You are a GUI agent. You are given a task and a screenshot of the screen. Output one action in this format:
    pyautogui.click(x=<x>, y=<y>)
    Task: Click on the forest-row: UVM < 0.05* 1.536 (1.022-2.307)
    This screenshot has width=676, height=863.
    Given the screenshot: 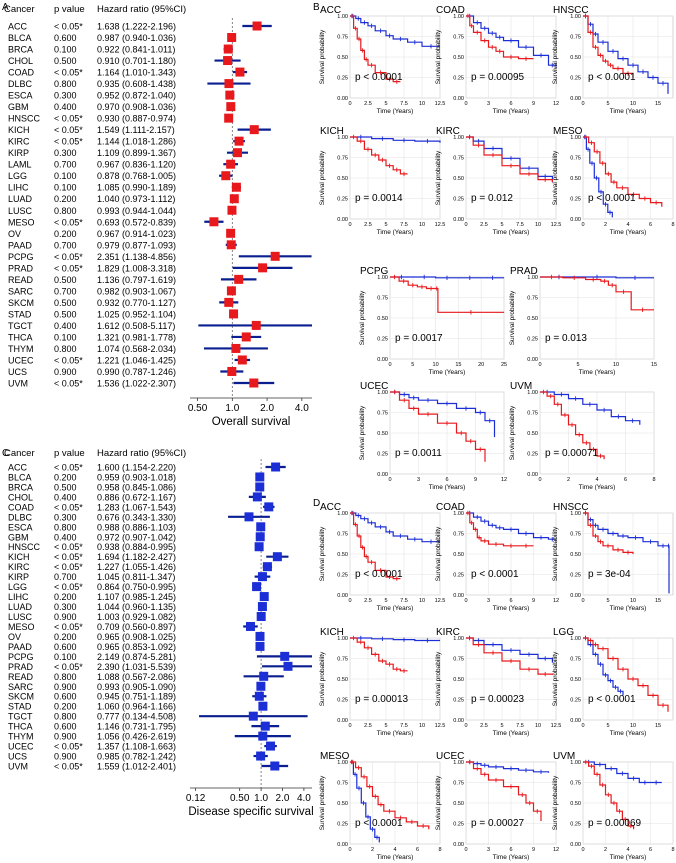 What is the action you would take?
    pyautogui.click(x=141, y=383)
    